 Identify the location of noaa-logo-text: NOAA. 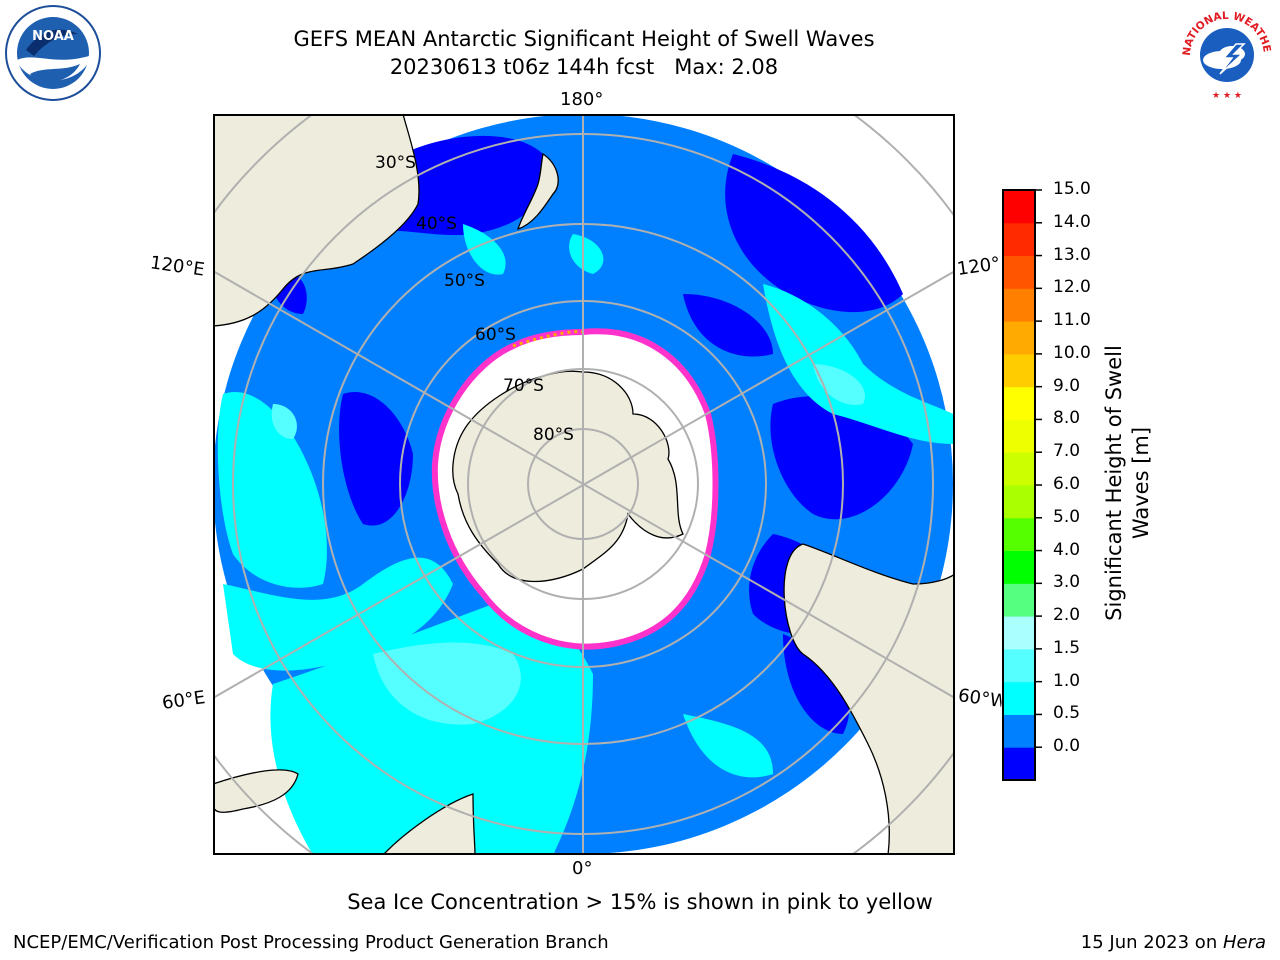
(53, 36).